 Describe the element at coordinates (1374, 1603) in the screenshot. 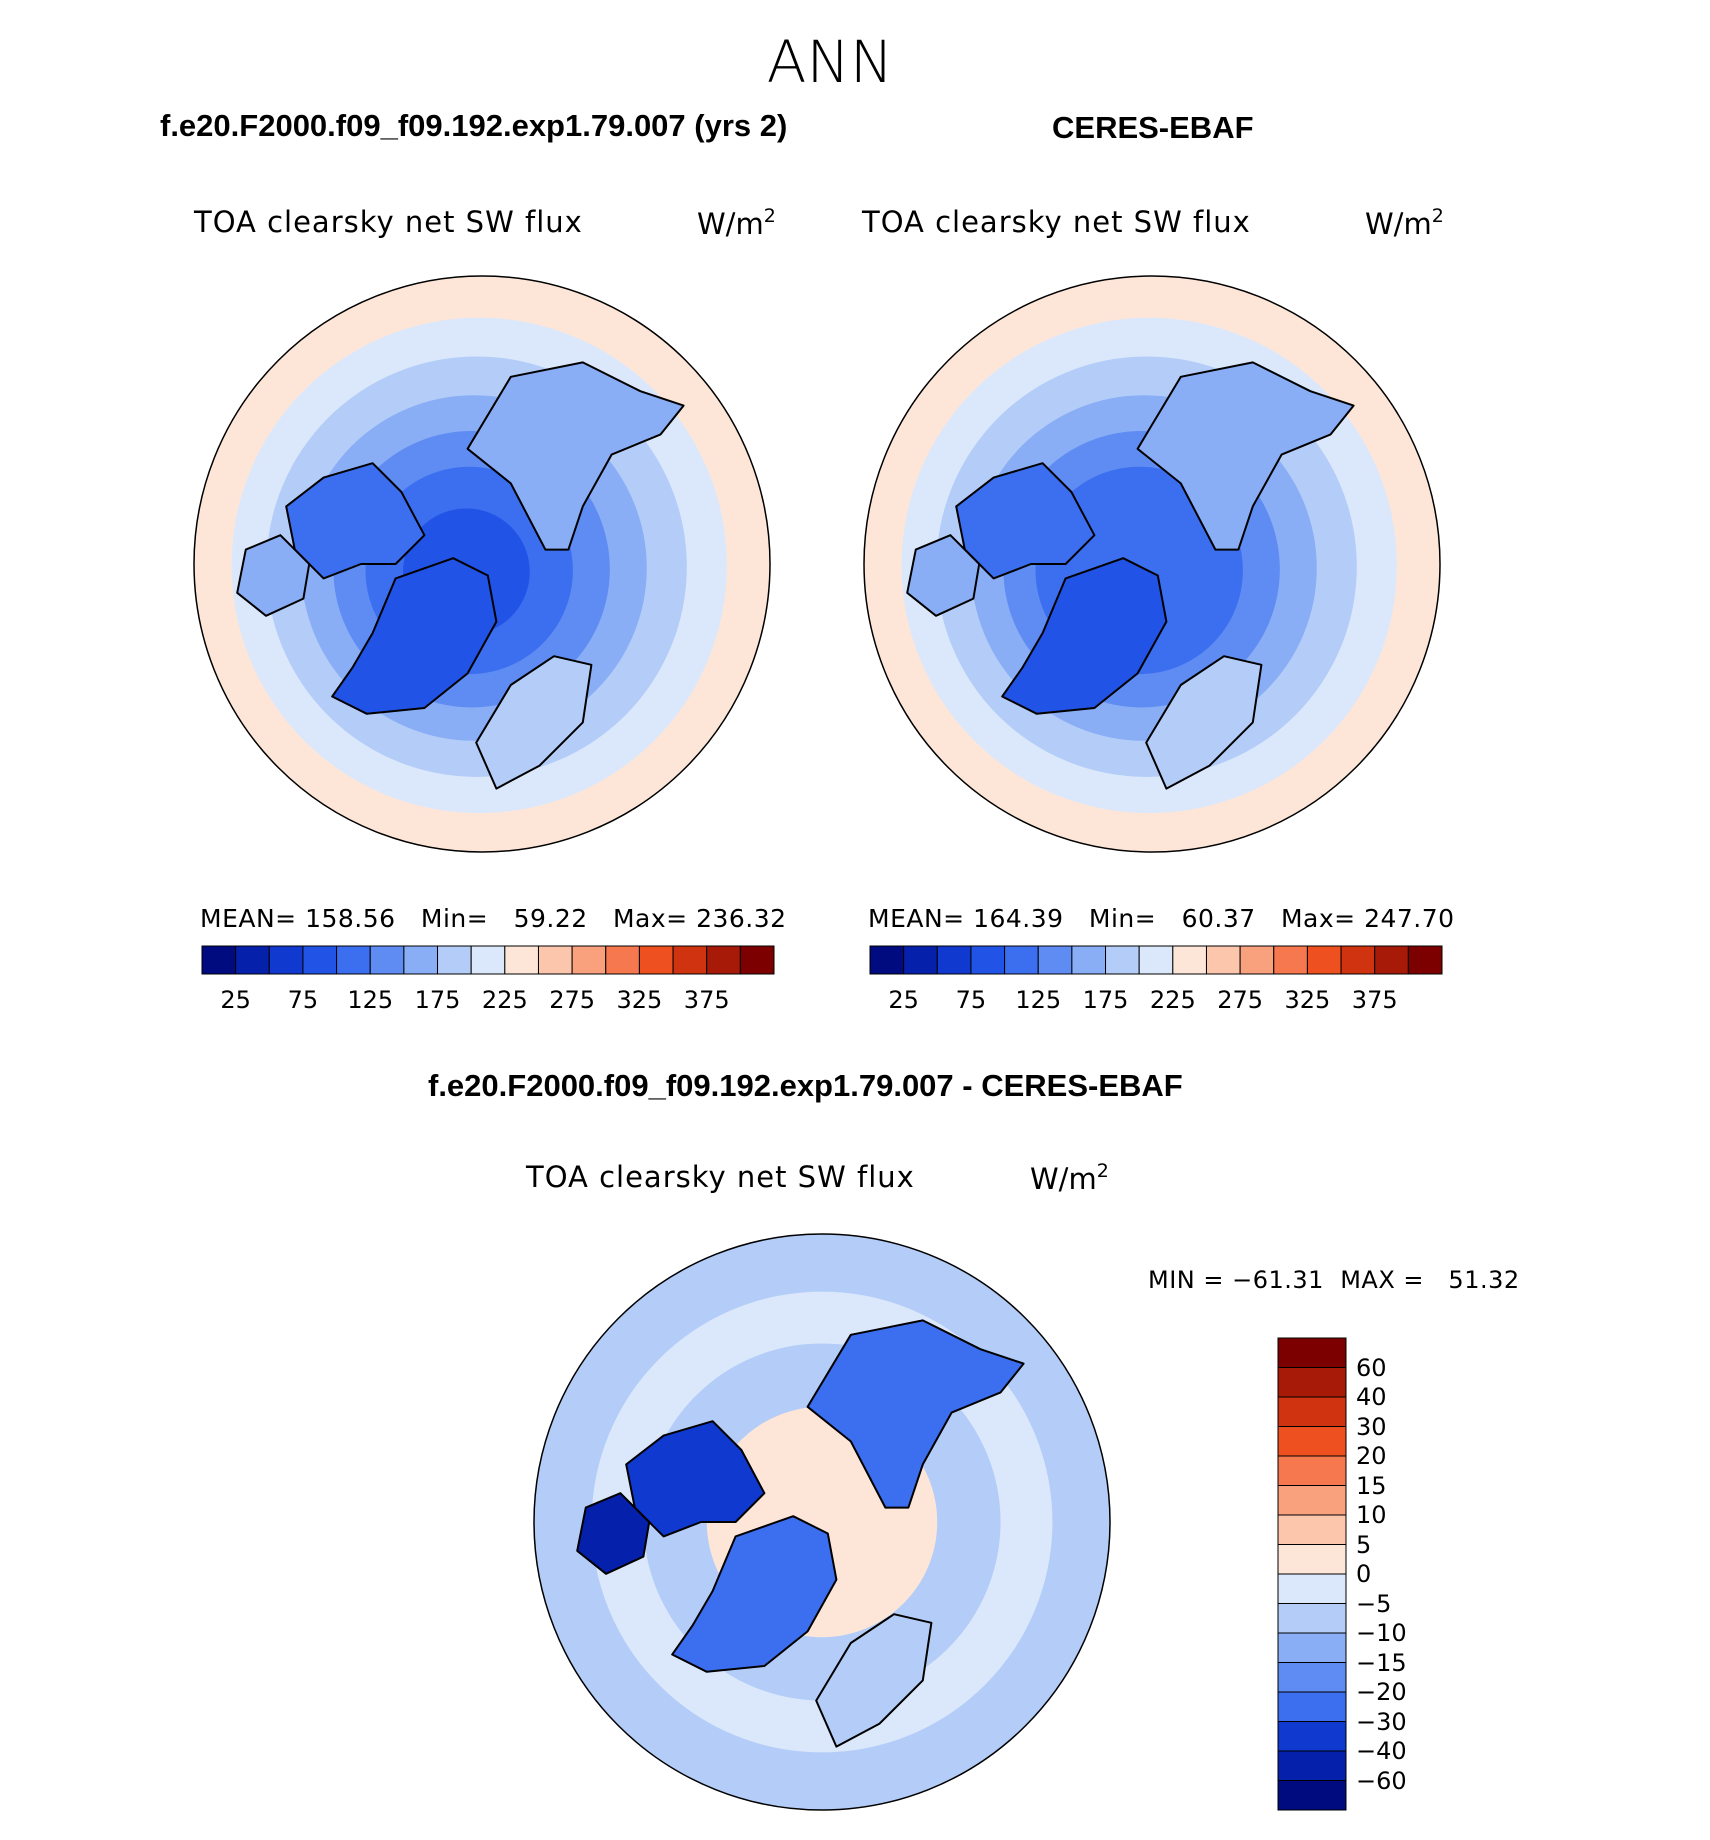

I see `colorbar-tick-label: −5` at that location.